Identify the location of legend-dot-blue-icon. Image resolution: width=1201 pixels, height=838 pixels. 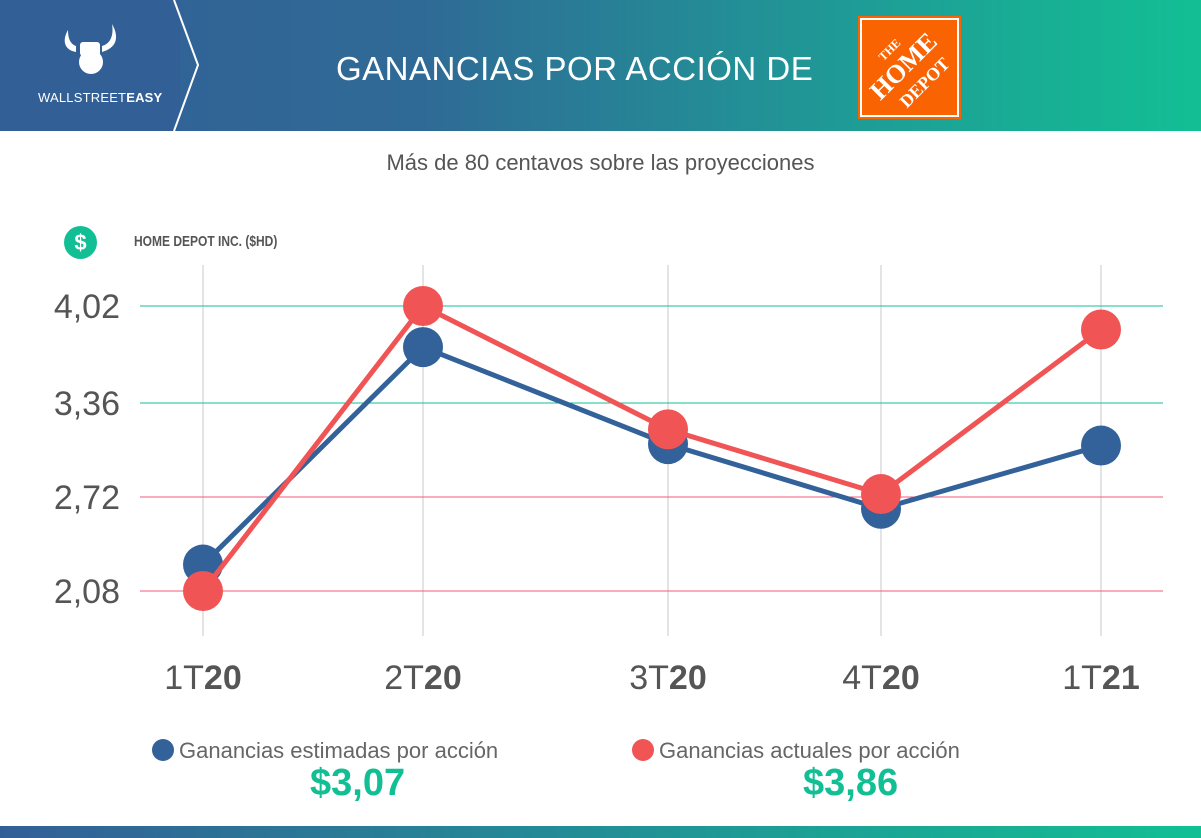
(163, 750).